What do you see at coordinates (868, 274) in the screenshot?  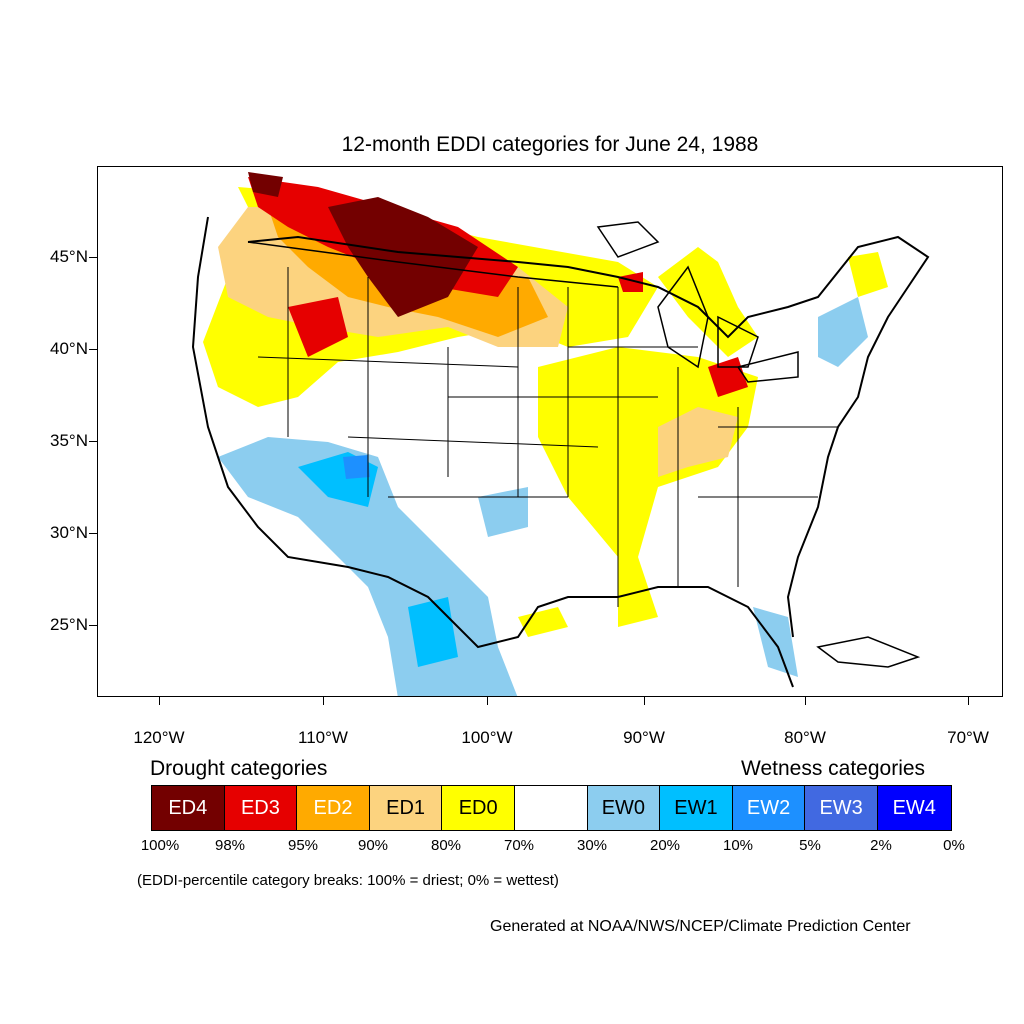 I see `ed0-maine-region` at bounding box center [868, 274].